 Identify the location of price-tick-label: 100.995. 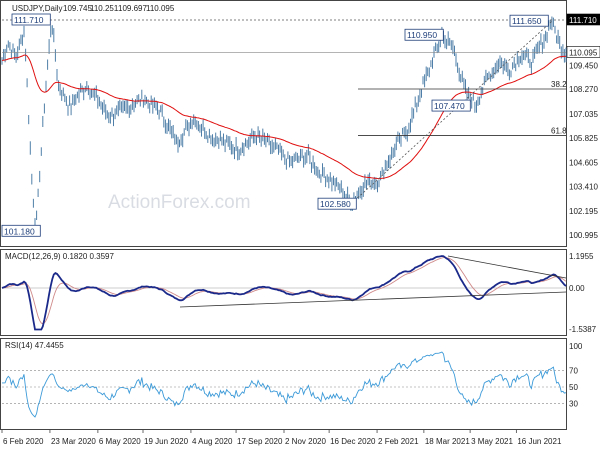
(583, 235).